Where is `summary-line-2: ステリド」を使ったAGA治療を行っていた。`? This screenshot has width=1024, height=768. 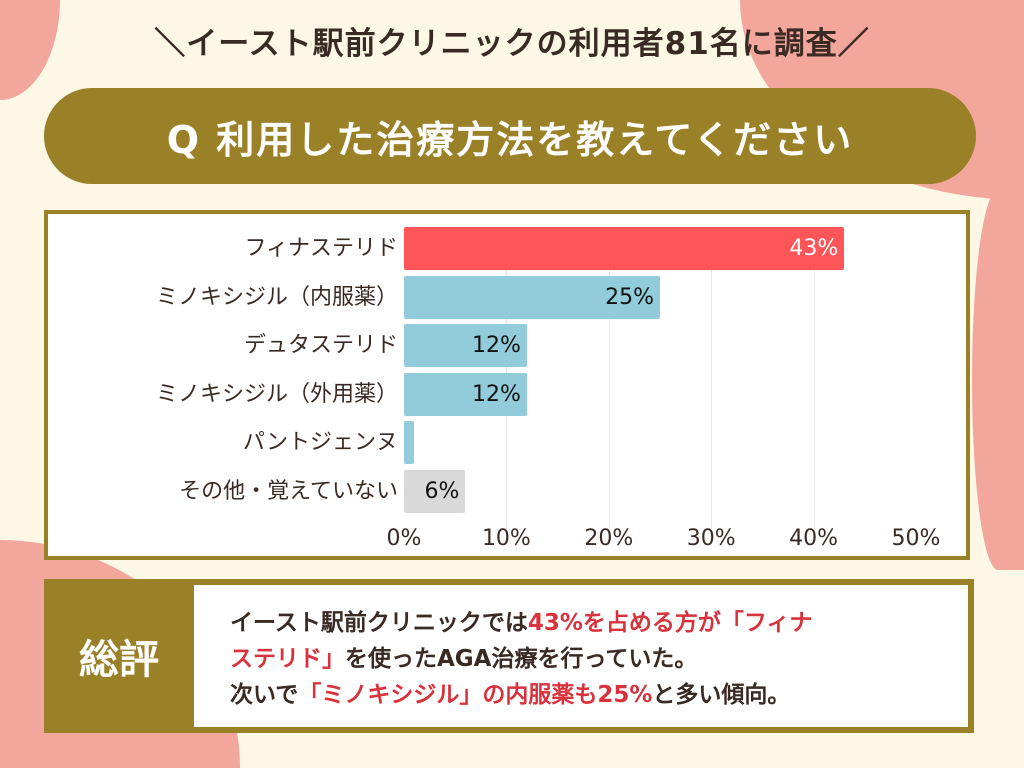
summary-line-2: ステリド」を使ったAGA治療を行っていた。 is located at coordinates (589, 659).